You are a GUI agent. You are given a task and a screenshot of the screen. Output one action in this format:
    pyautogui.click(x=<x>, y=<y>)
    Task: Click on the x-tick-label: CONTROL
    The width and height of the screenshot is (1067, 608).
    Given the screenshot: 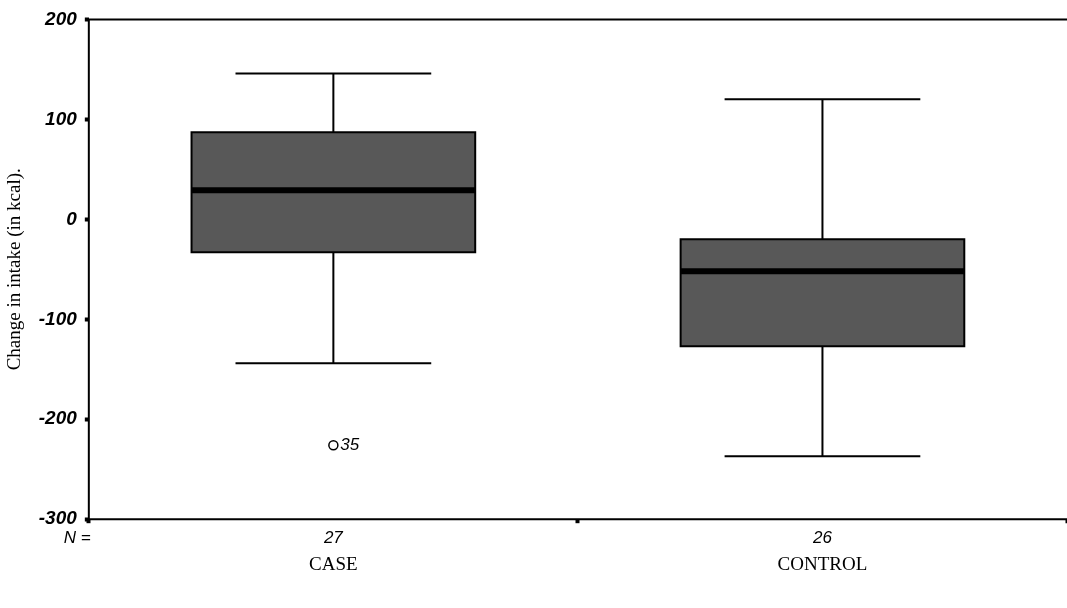 What is the action you would take?
    pyautogui.click(x=822, y=563)
    